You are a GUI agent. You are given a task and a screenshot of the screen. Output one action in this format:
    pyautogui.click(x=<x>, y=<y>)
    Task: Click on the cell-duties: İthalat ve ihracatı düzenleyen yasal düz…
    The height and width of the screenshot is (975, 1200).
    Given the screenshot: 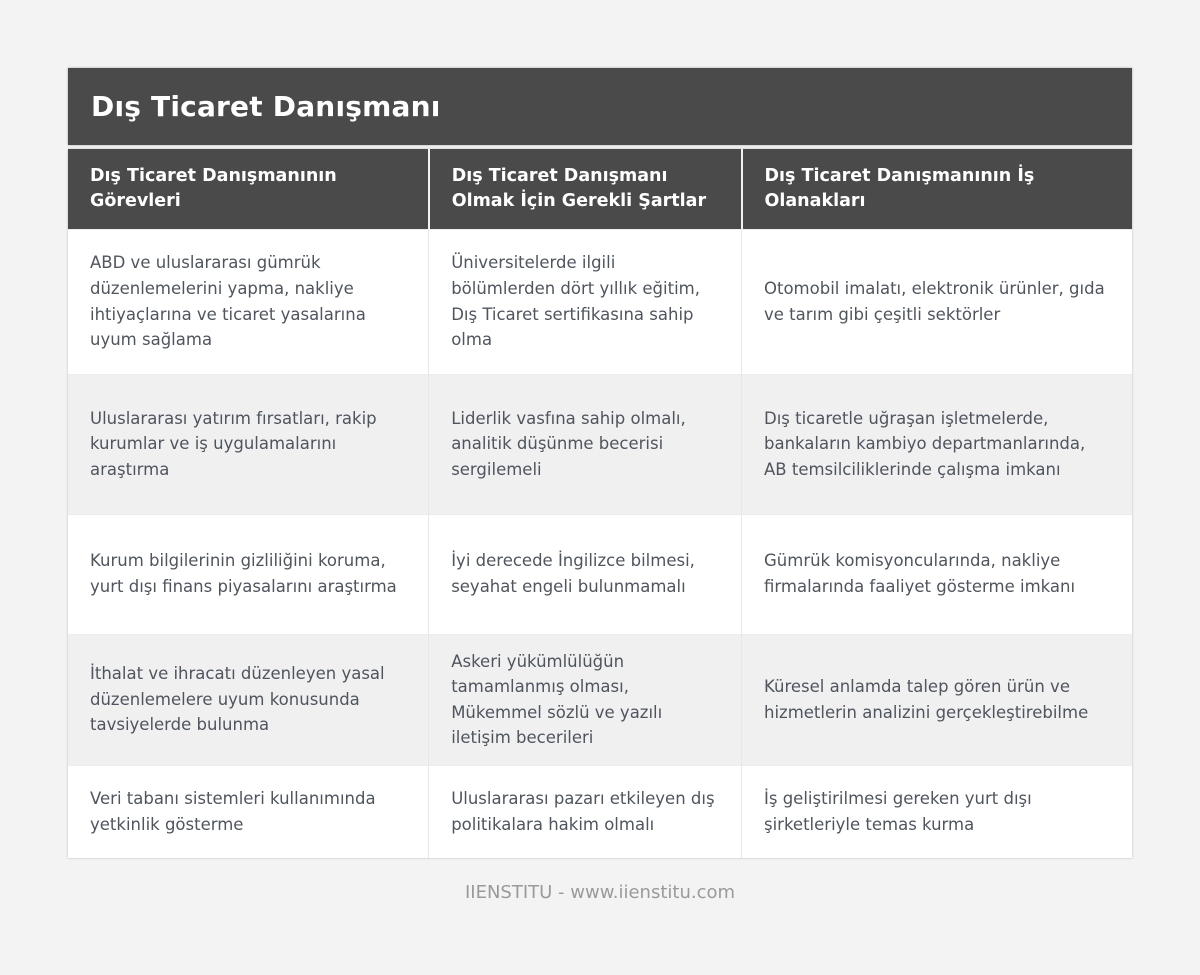 What is the action you would take?
    pyautogui.click(x=248, y=699)
    